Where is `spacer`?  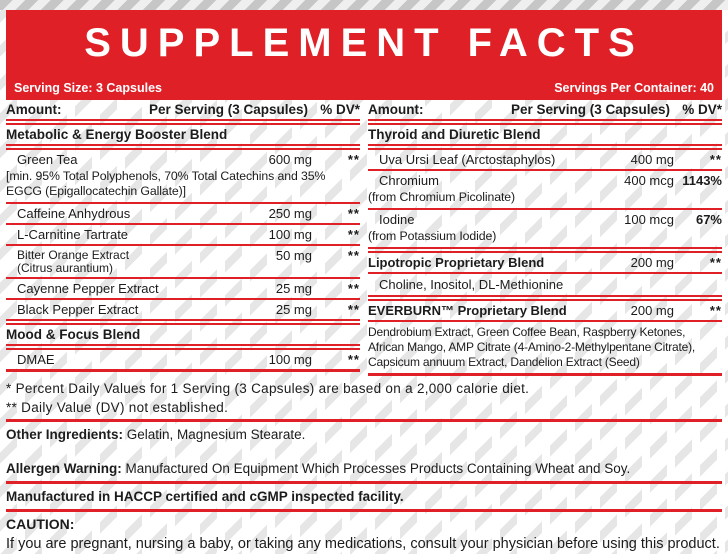
spacer is located at coordinates (364, 451).